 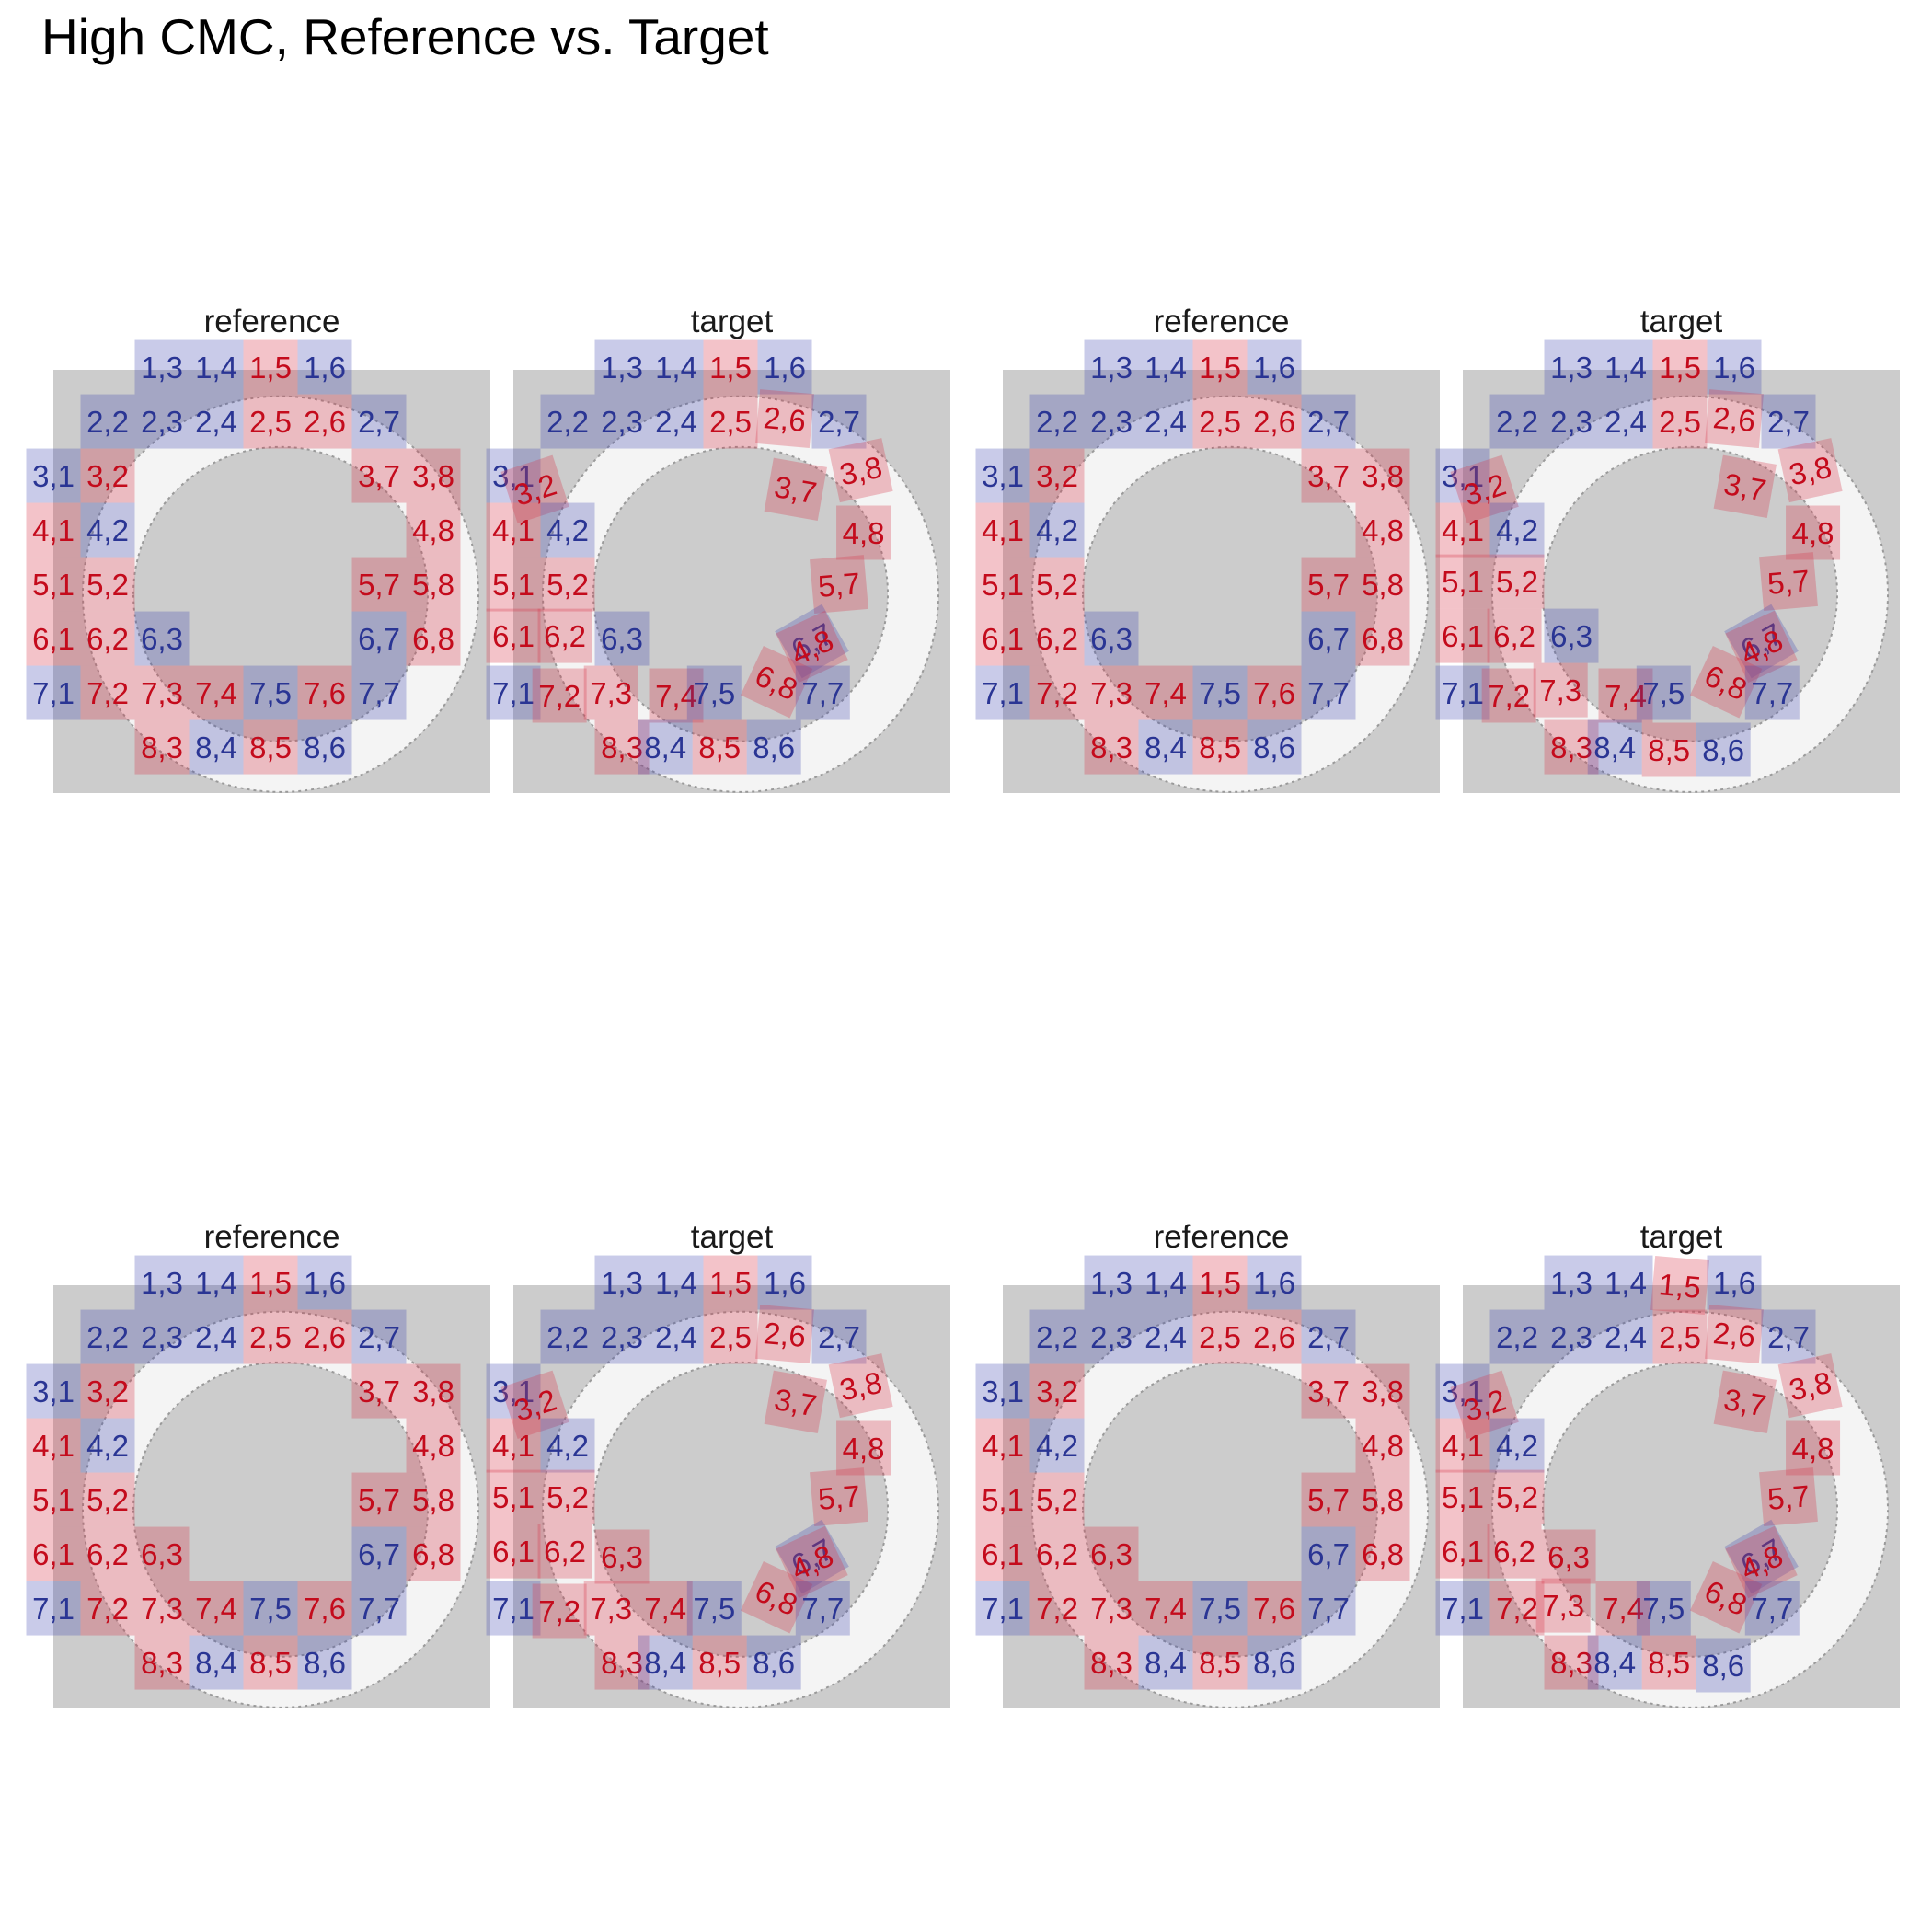 I want to click on reference-cell: 7,5, so click(x=270, y=692).